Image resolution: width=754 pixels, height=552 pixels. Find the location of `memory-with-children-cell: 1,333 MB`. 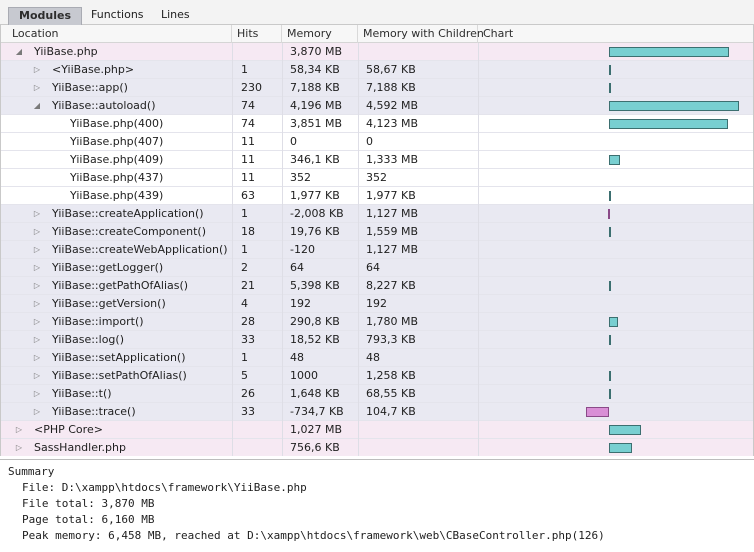

memory-with-children-cell: 1,333 MB is located at coordinates (392, 159).